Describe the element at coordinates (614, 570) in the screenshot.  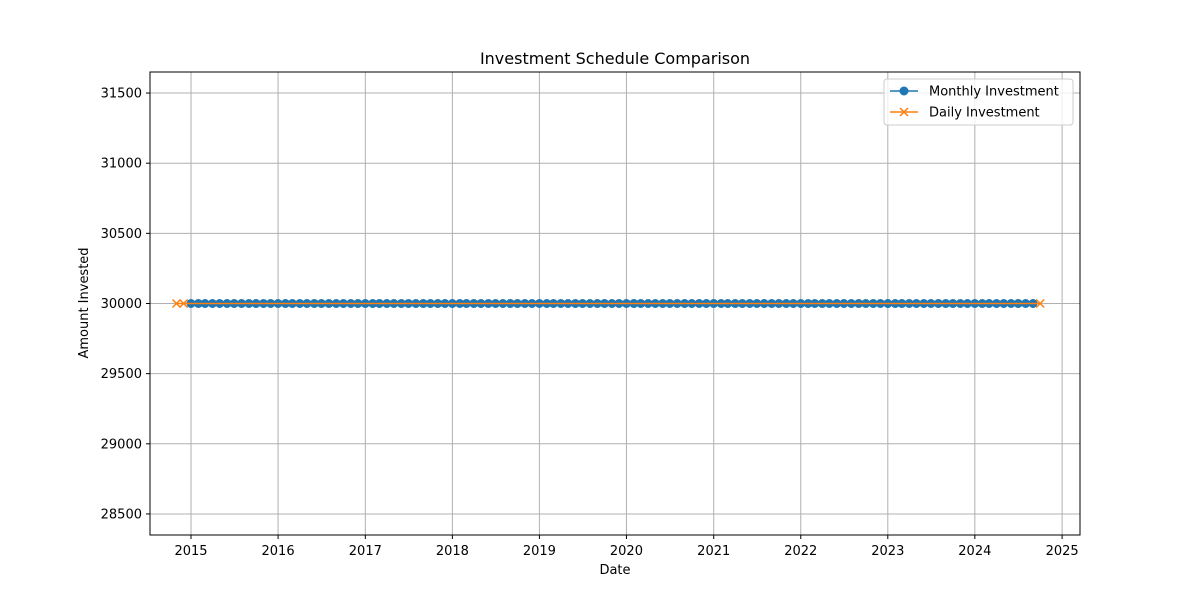
I see `x-axis-label: Date` at that location.